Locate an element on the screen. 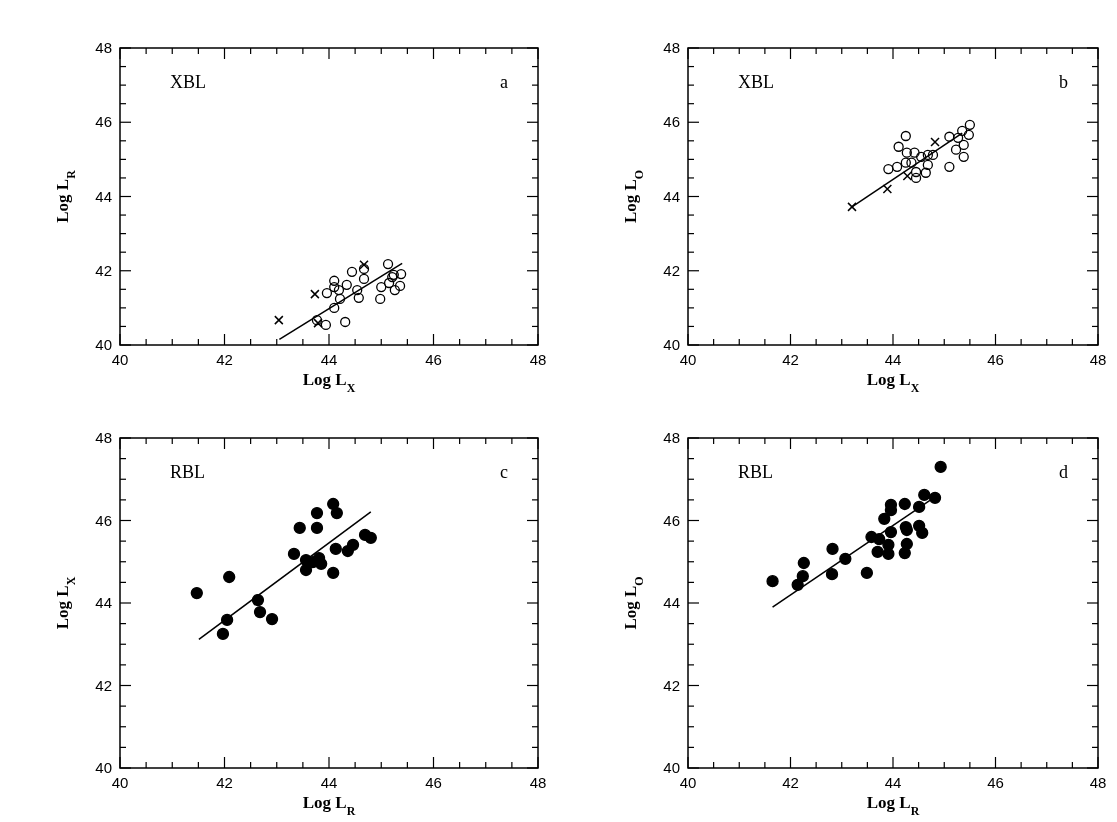  annotation: c is located at coordinates (504, 472).